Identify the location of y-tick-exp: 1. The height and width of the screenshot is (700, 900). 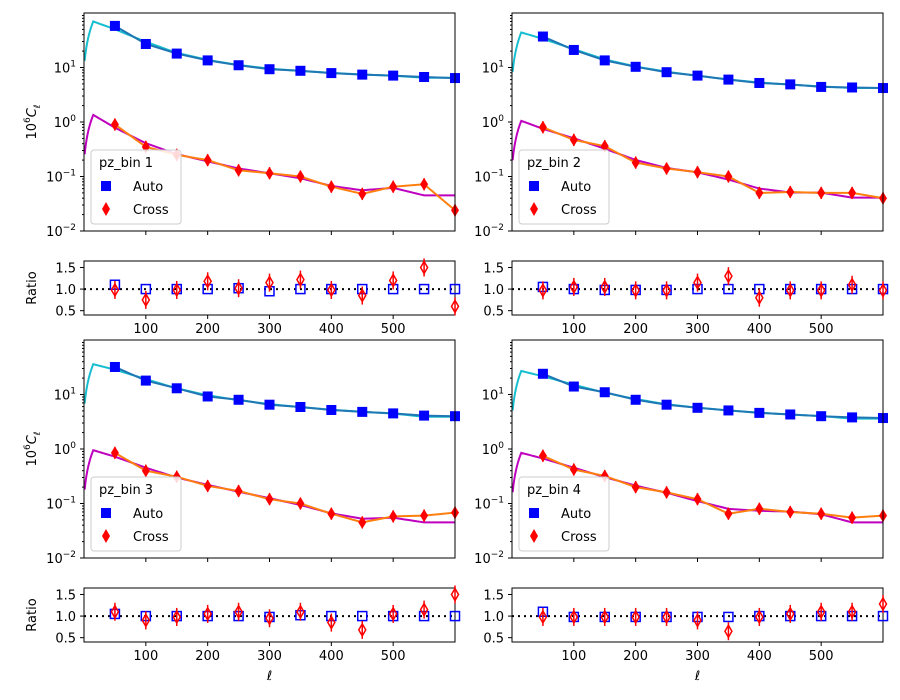
(501, 392).